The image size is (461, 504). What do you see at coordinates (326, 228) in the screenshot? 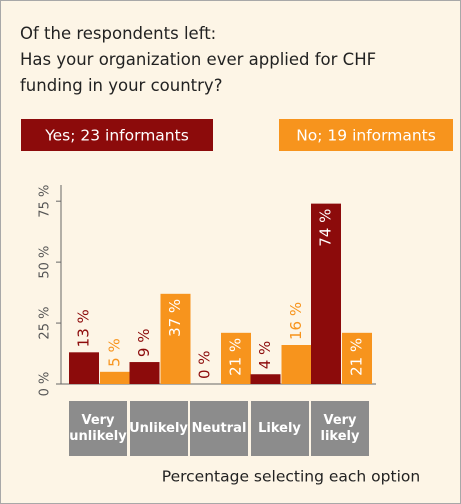
I see `value-label: 74 %` at bounding box center [326, 228].